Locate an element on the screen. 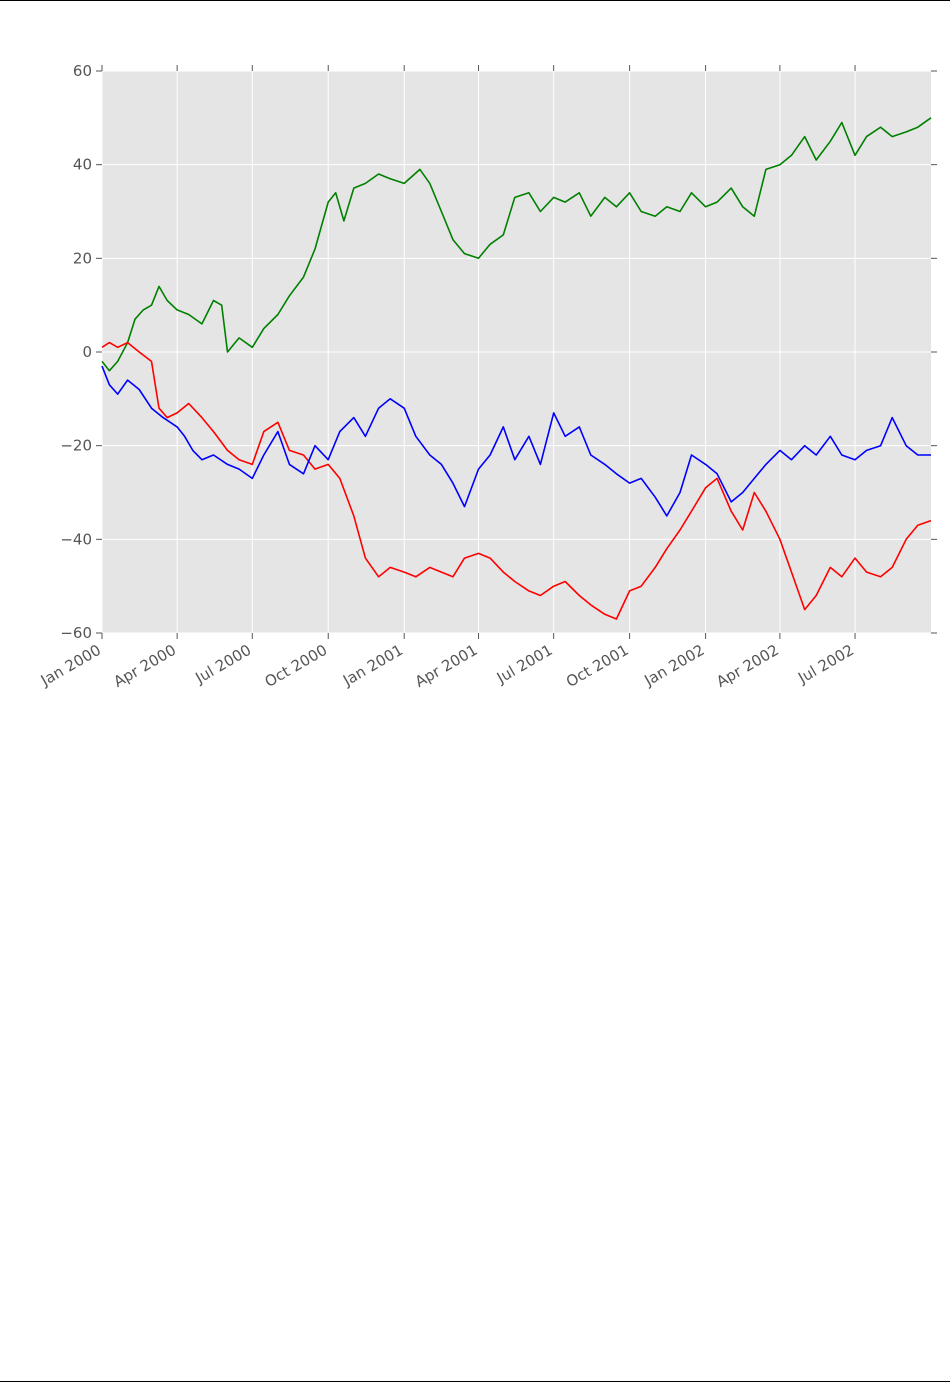  x-tick-label: Oct 2000 is located at coordinates (296, 666).